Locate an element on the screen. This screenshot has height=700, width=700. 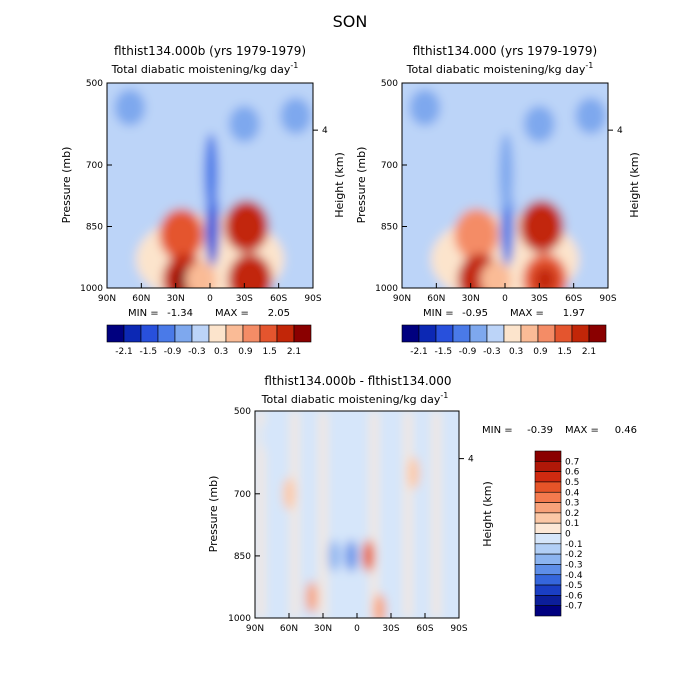
field-background is located at coordinates (357, 514).